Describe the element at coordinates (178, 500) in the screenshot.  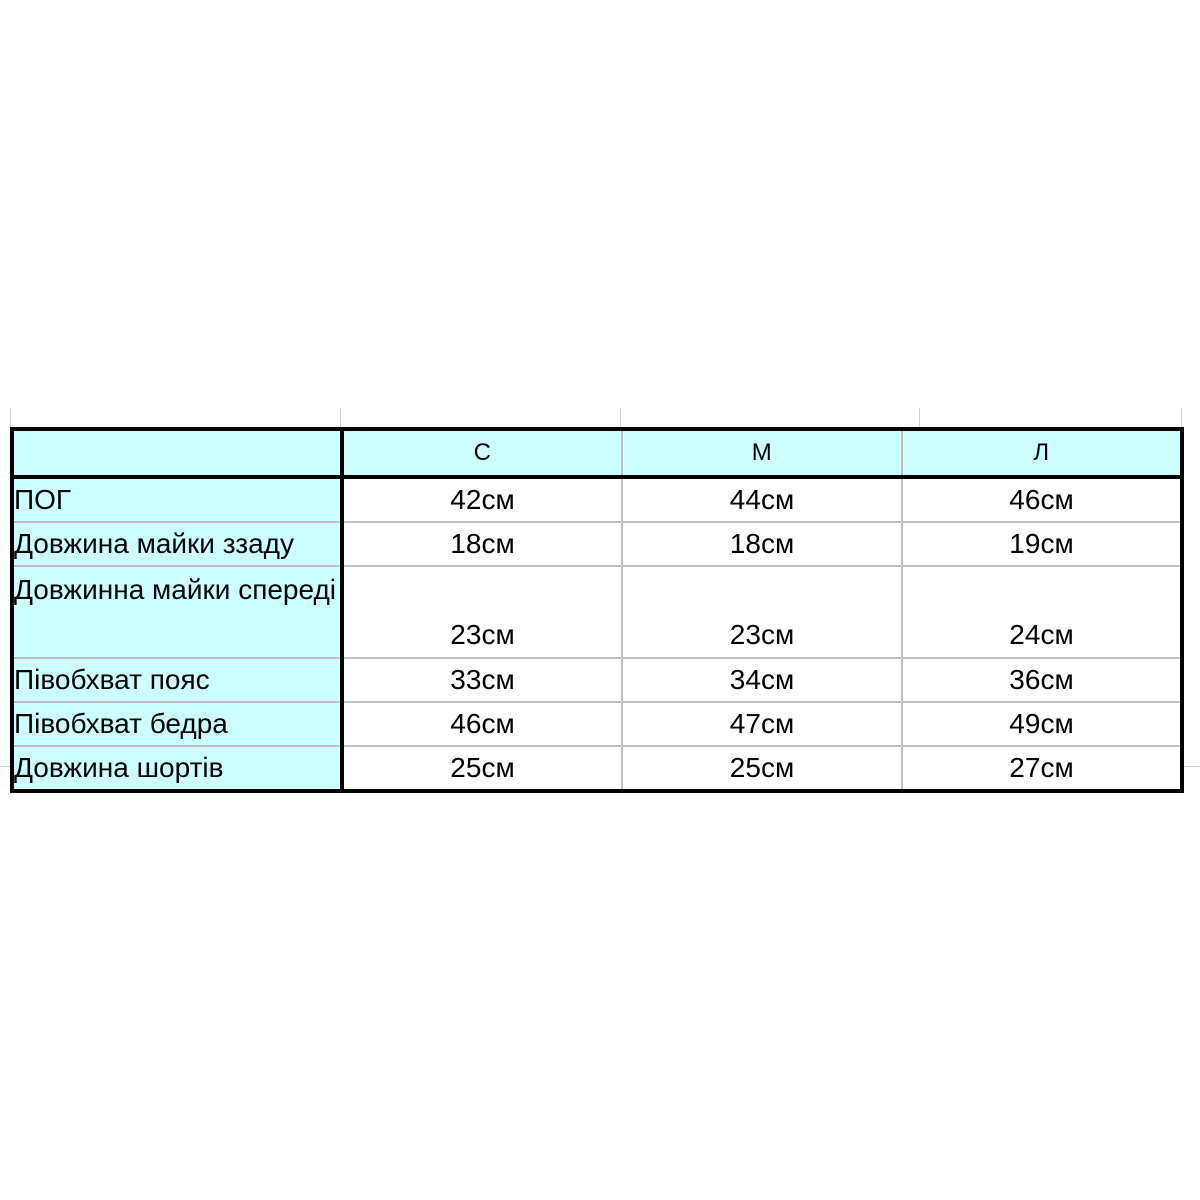
I see `row-label: ПОГ` at that location.